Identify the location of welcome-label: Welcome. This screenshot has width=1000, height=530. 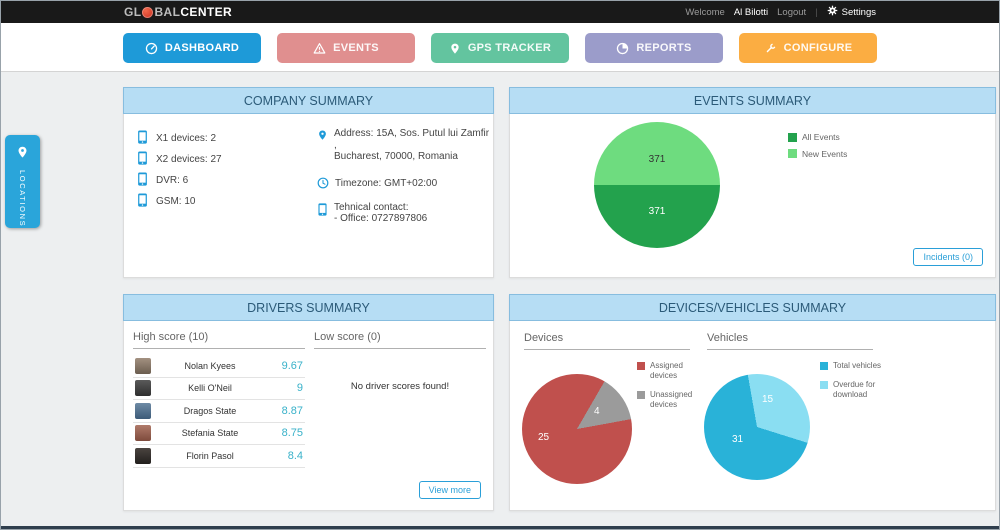
(705, 12).